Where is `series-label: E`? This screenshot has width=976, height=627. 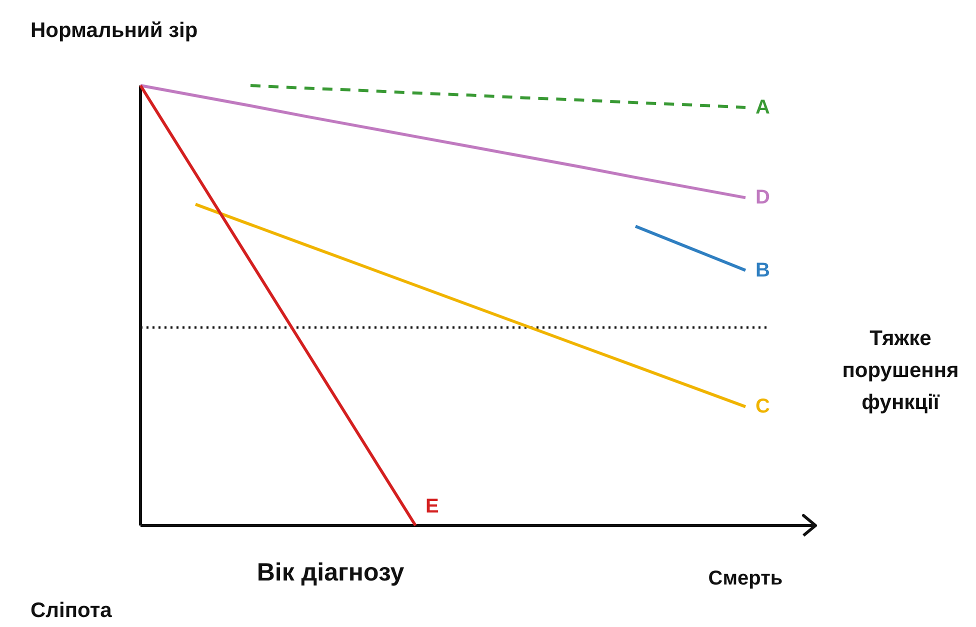
series-label: E is located at coordinates (432, 507).